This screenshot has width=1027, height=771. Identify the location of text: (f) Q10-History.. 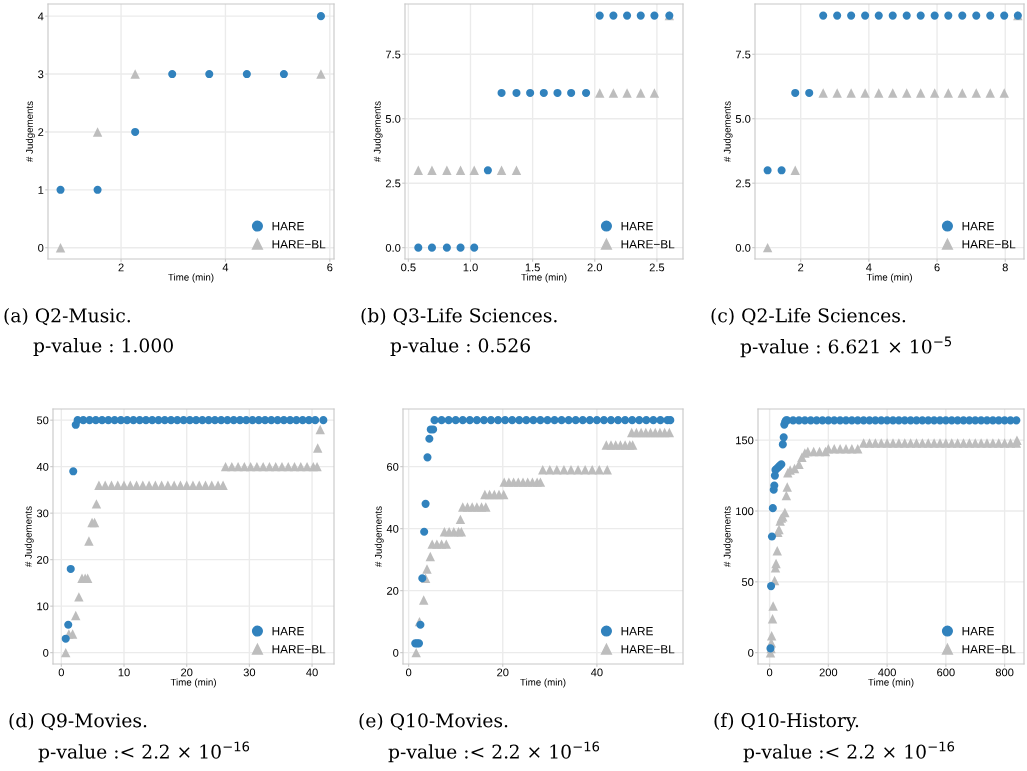
(786, 722).